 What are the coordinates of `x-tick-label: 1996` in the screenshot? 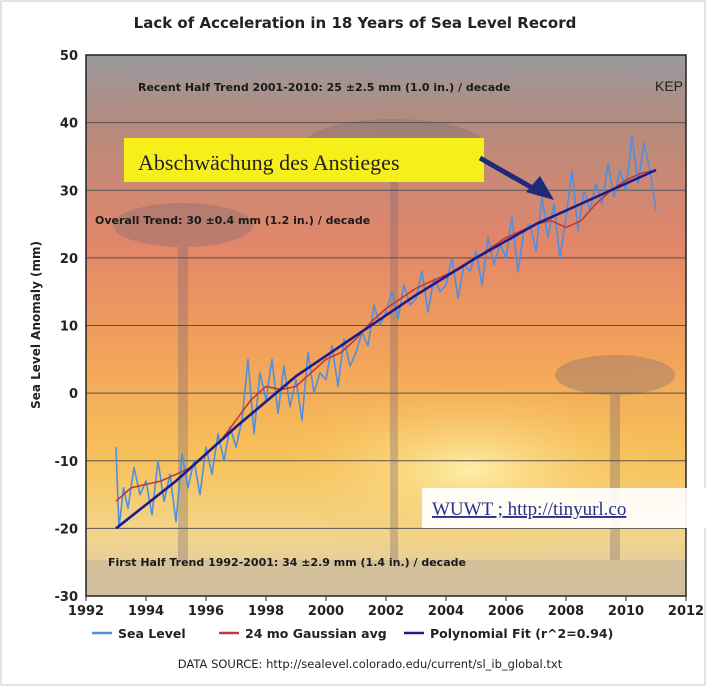 It's located at (206, 611).